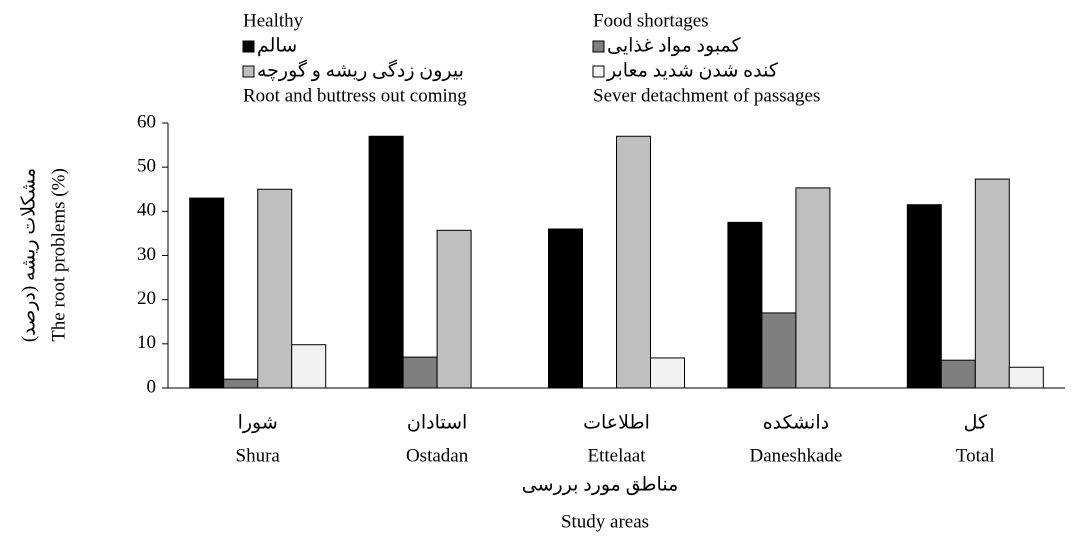 The width and height of the screenshot is (1078, 536). Describe the element at coordinates (146, 210) in the screenshot. I see `y-tick-label: 40` at that location.